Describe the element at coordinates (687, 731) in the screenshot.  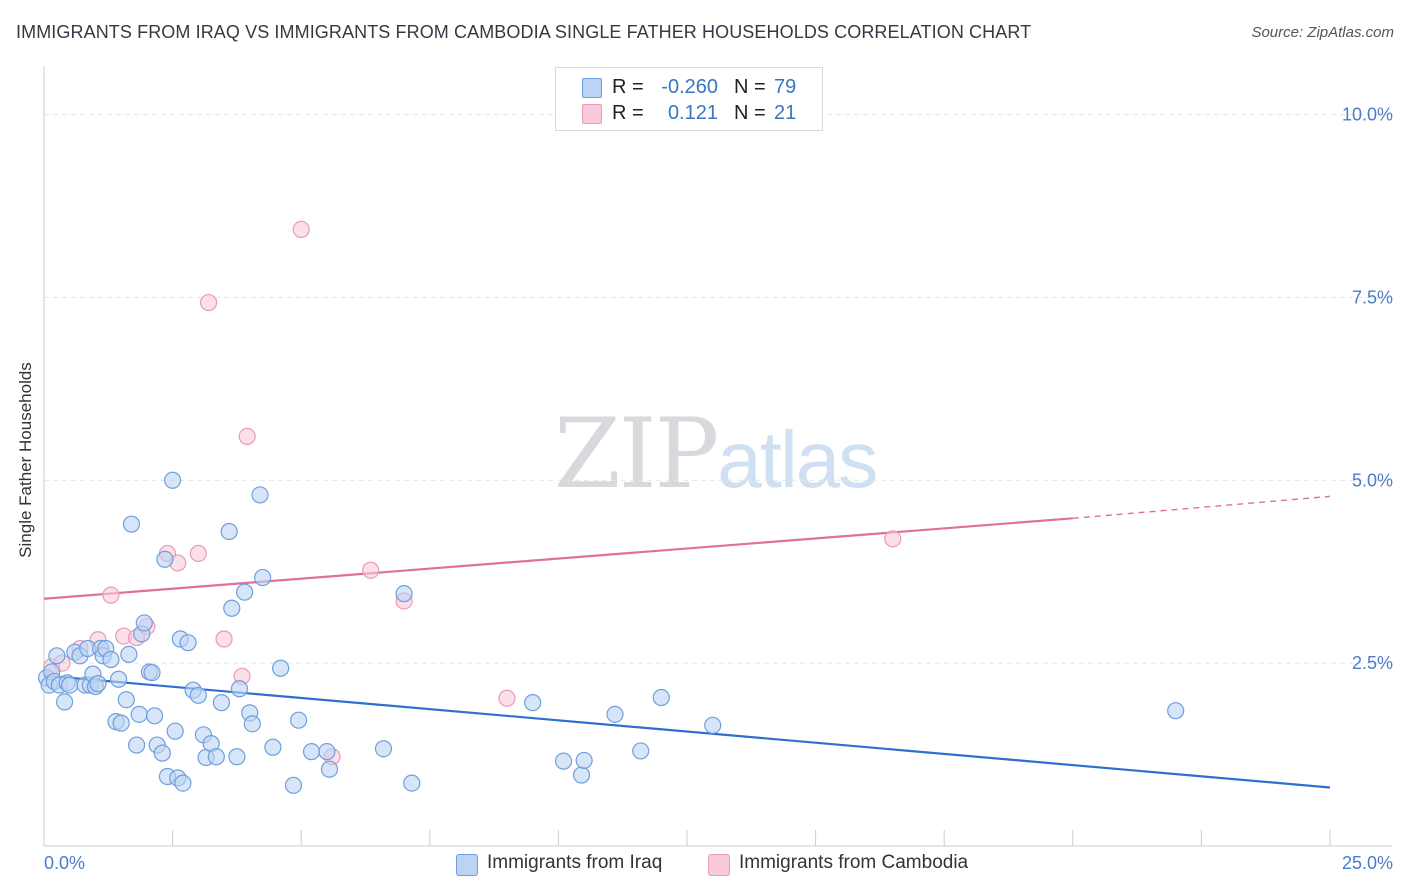
I see `trend-line-iraq` at that location.